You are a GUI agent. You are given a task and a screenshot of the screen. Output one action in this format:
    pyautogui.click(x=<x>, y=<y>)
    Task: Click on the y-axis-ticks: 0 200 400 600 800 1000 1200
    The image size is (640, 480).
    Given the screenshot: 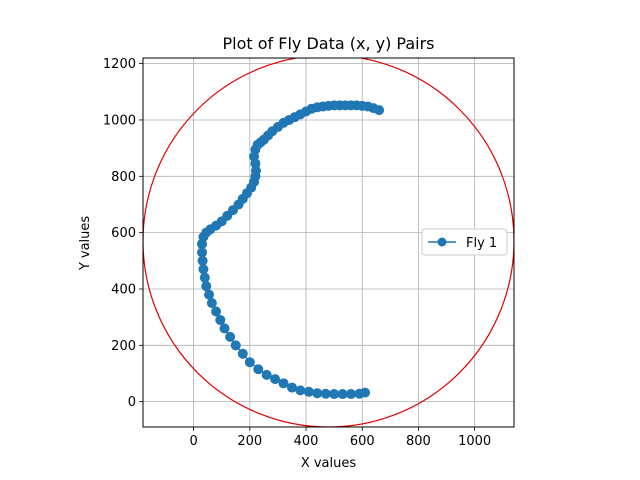 What is the action you would take?
    pyautogui.click(x=123, y=233)
    